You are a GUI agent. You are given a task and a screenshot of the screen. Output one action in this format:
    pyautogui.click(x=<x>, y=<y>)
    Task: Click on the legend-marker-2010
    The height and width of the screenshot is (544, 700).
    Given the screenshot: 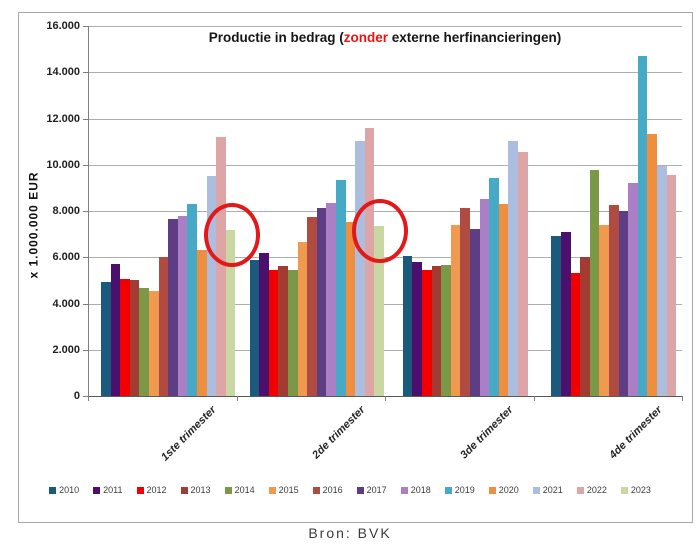 What is the action you would take?
    pyautogui.click(x=53, y=490)
    